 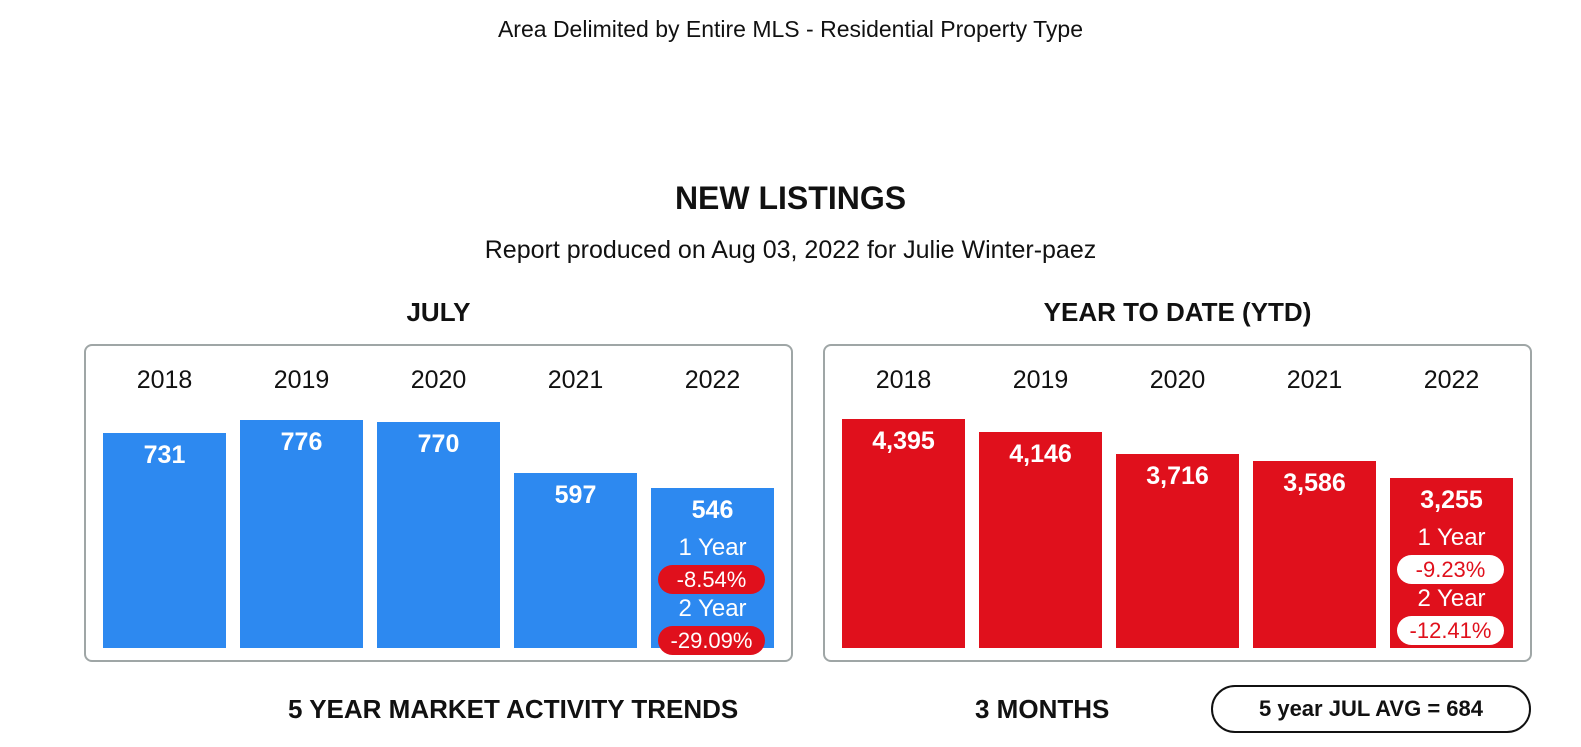 I want to click on ytd-bar: 3,255 1 Year -9.23% 2 Year -12.41%, so click(x=1451, y=563).